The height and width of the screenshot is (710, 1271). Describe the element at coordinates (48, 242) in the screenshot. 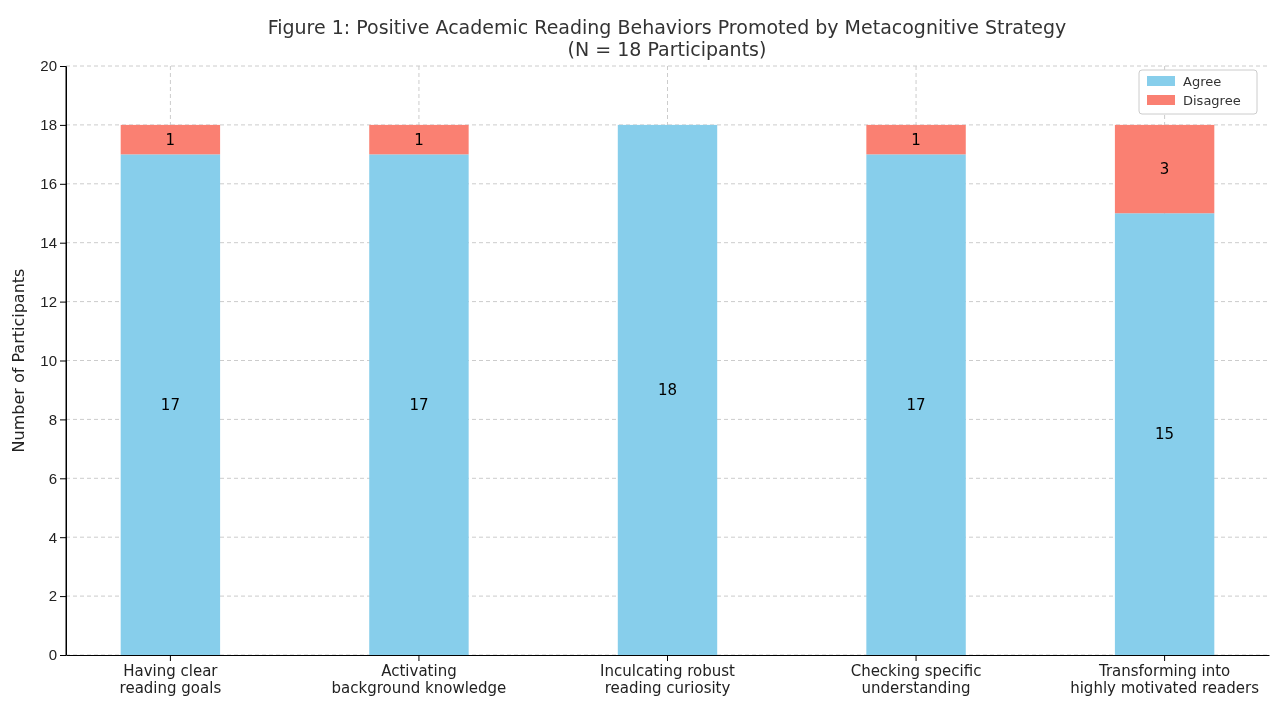

I see `y-tick-label: 14` at that location.